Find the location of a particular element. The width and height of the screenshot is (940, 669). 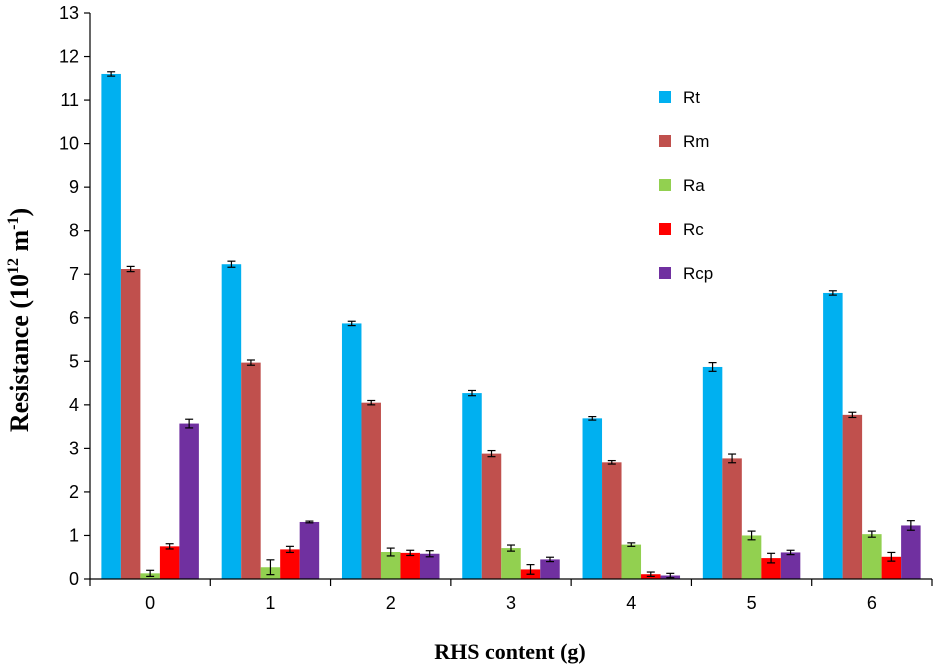

y-axis-title-sup1: 12 is located at coordinates (13, 266).